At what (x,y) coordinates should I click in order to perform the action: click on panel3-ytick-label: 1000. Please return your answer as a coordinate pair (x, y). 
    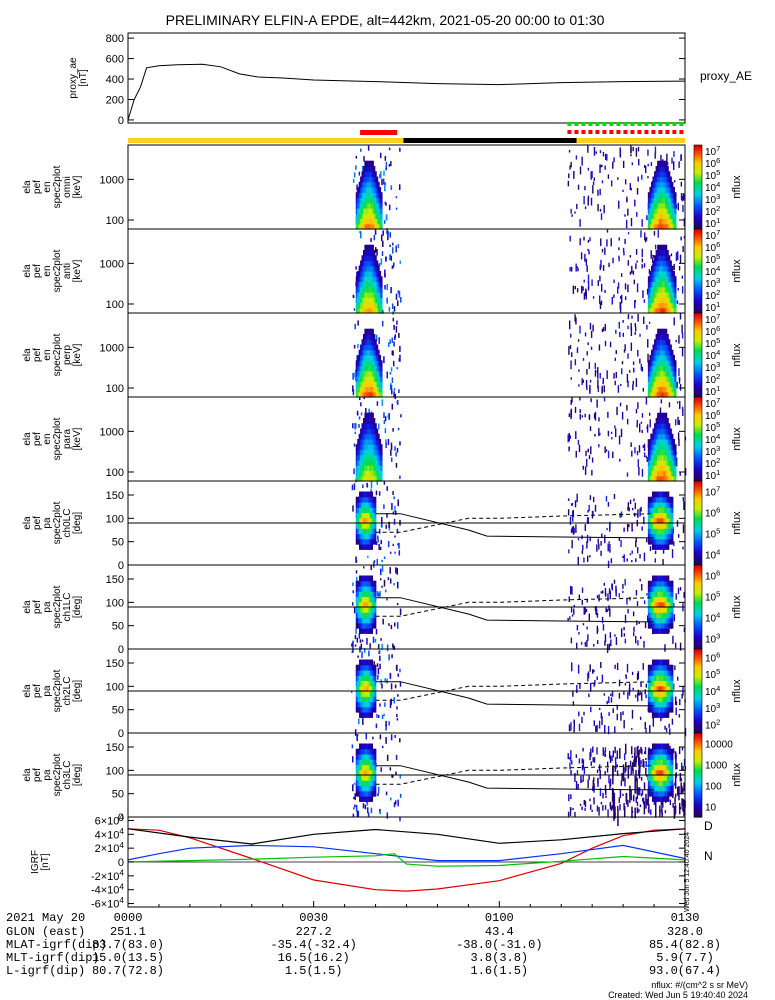
    Looking at the image, I should click on (112, 348).